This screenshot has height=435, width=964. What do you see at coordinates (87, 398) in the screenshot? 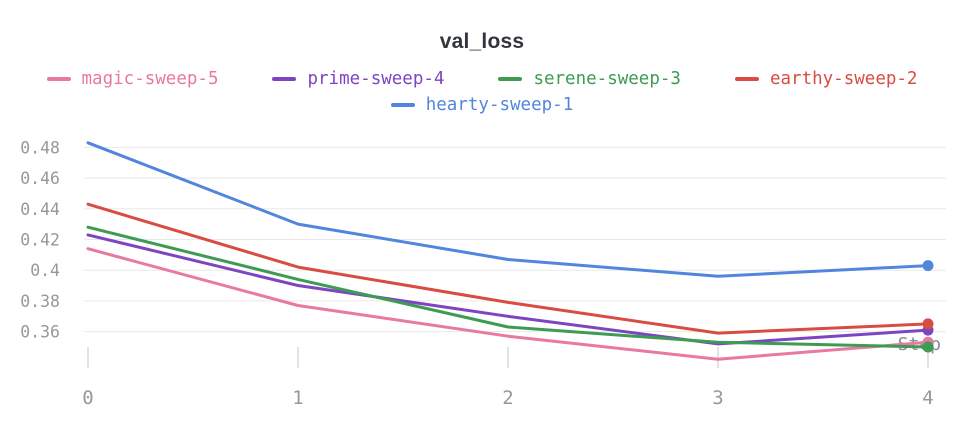
I see `x-axis-tick-label: 0` at bounding box center [87, 398].